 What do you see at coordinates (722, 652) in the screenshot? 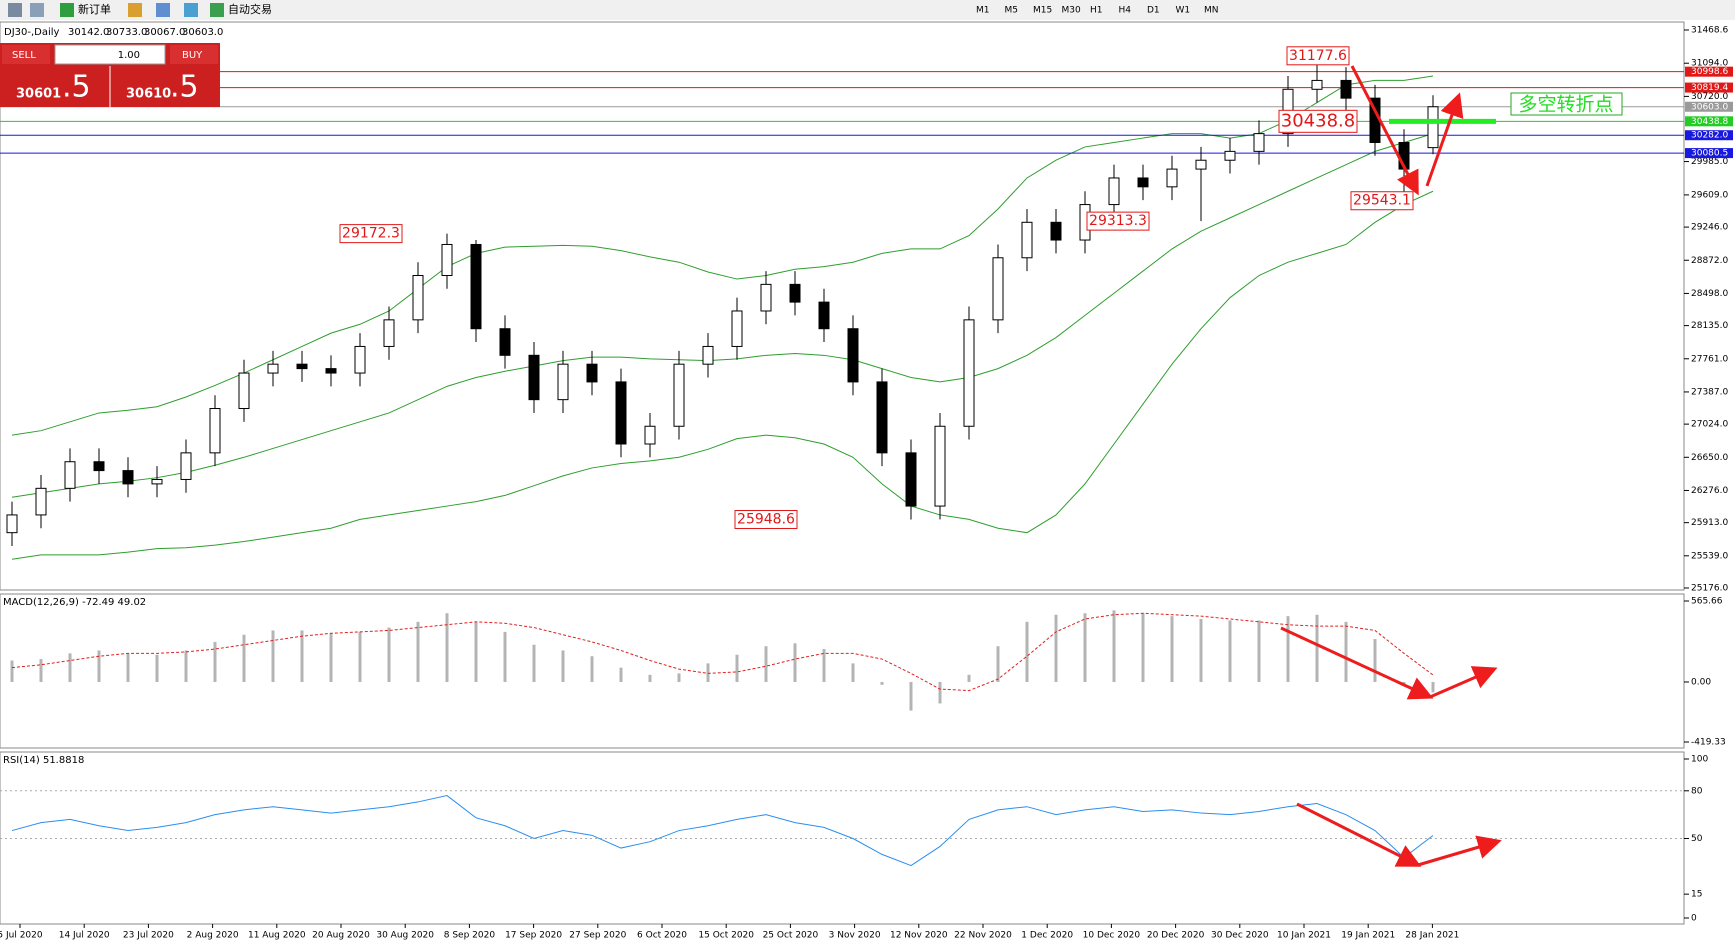
I see `macd-signal` at bounding box center [722, 652].